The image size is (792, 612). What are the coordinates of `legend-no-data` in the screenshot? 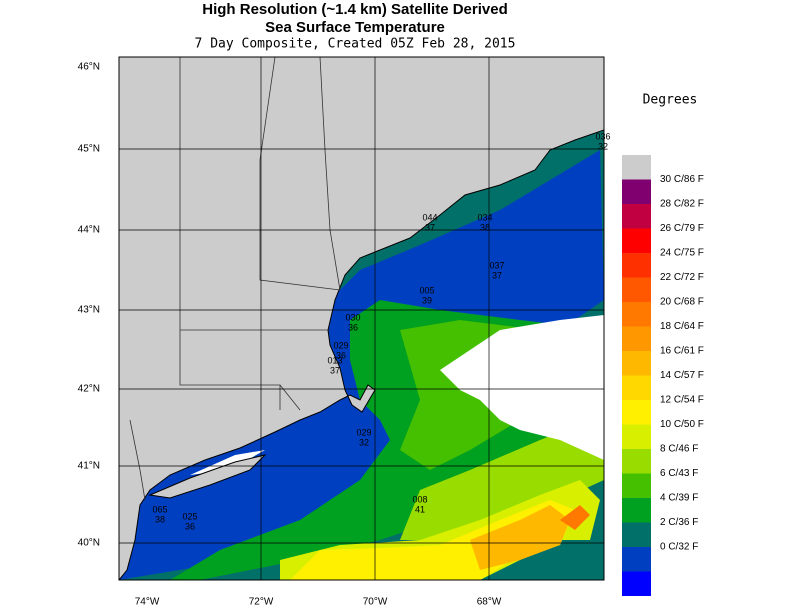 It's located at (636, 167).